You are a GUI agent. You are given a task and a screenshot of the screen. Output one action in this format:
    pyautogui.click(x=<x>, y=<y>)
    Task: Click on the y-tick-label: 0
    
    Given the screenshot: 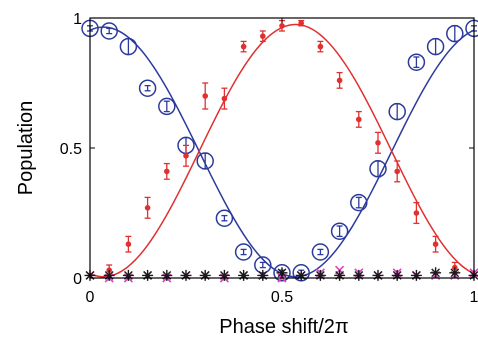 What is the action you would take?
    pyautogui.click(x=77, y=279)
    